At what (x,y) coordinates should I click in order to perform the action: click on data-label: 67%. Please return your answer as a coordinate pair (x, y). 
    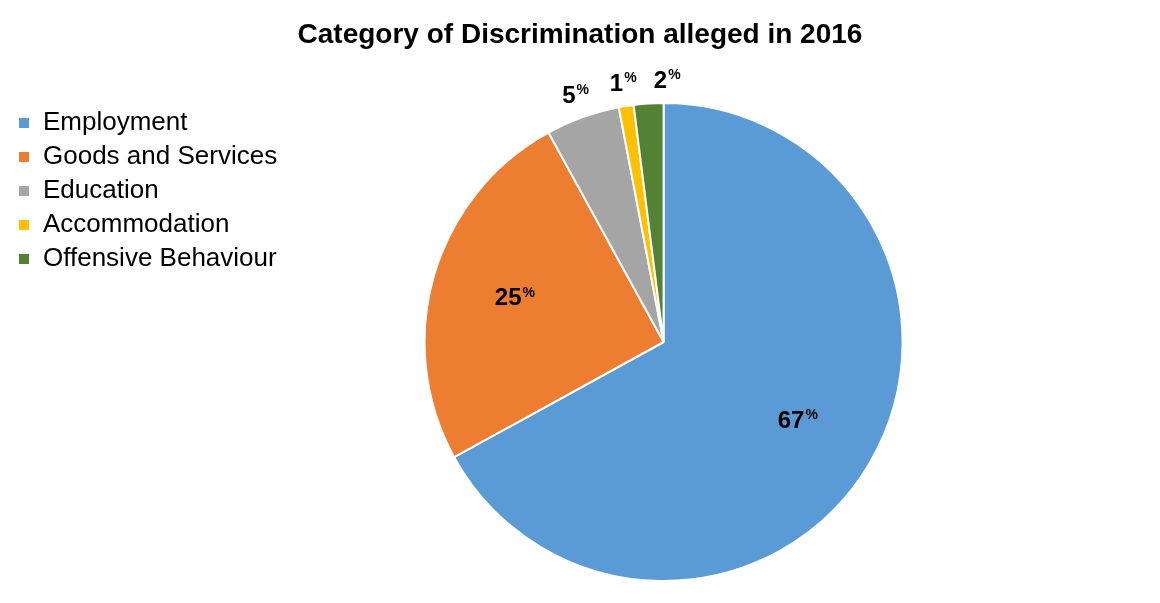
    Looking at the image, I should click on (798, 419).